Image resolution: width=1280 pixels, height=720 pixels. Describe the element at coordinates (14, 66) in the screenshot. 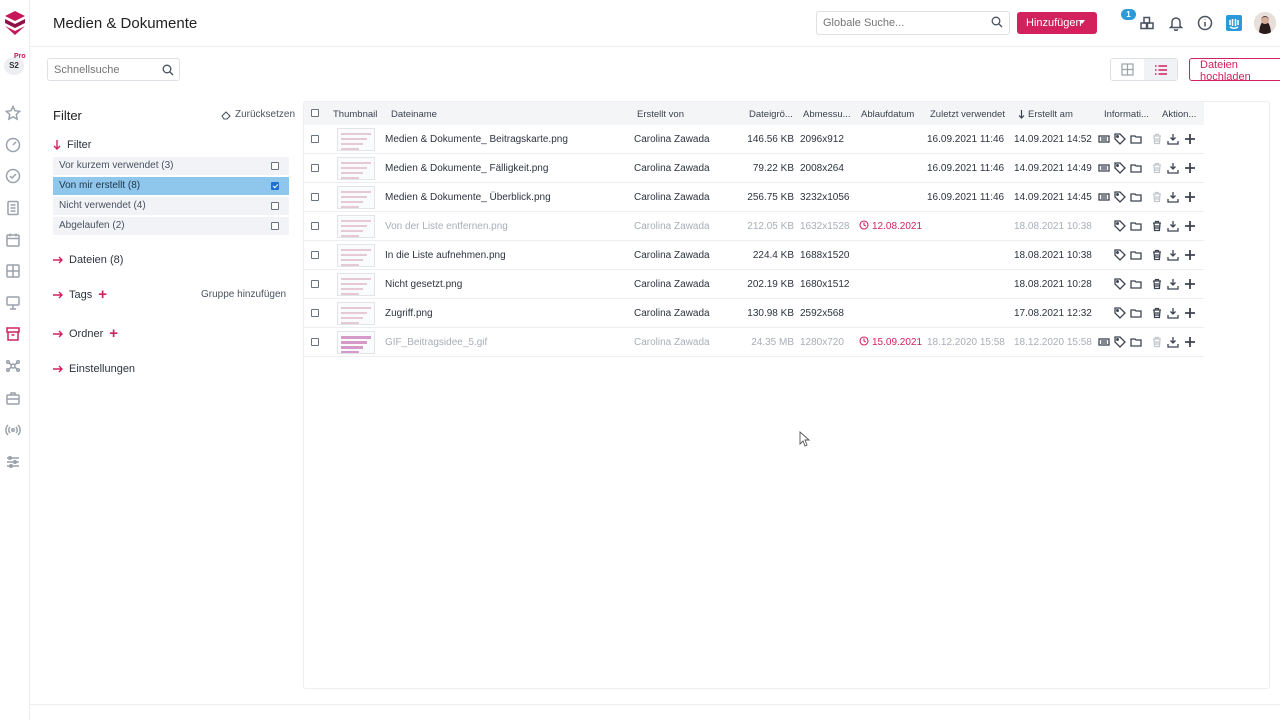

I see `workspace-avatar: S2` at that location.